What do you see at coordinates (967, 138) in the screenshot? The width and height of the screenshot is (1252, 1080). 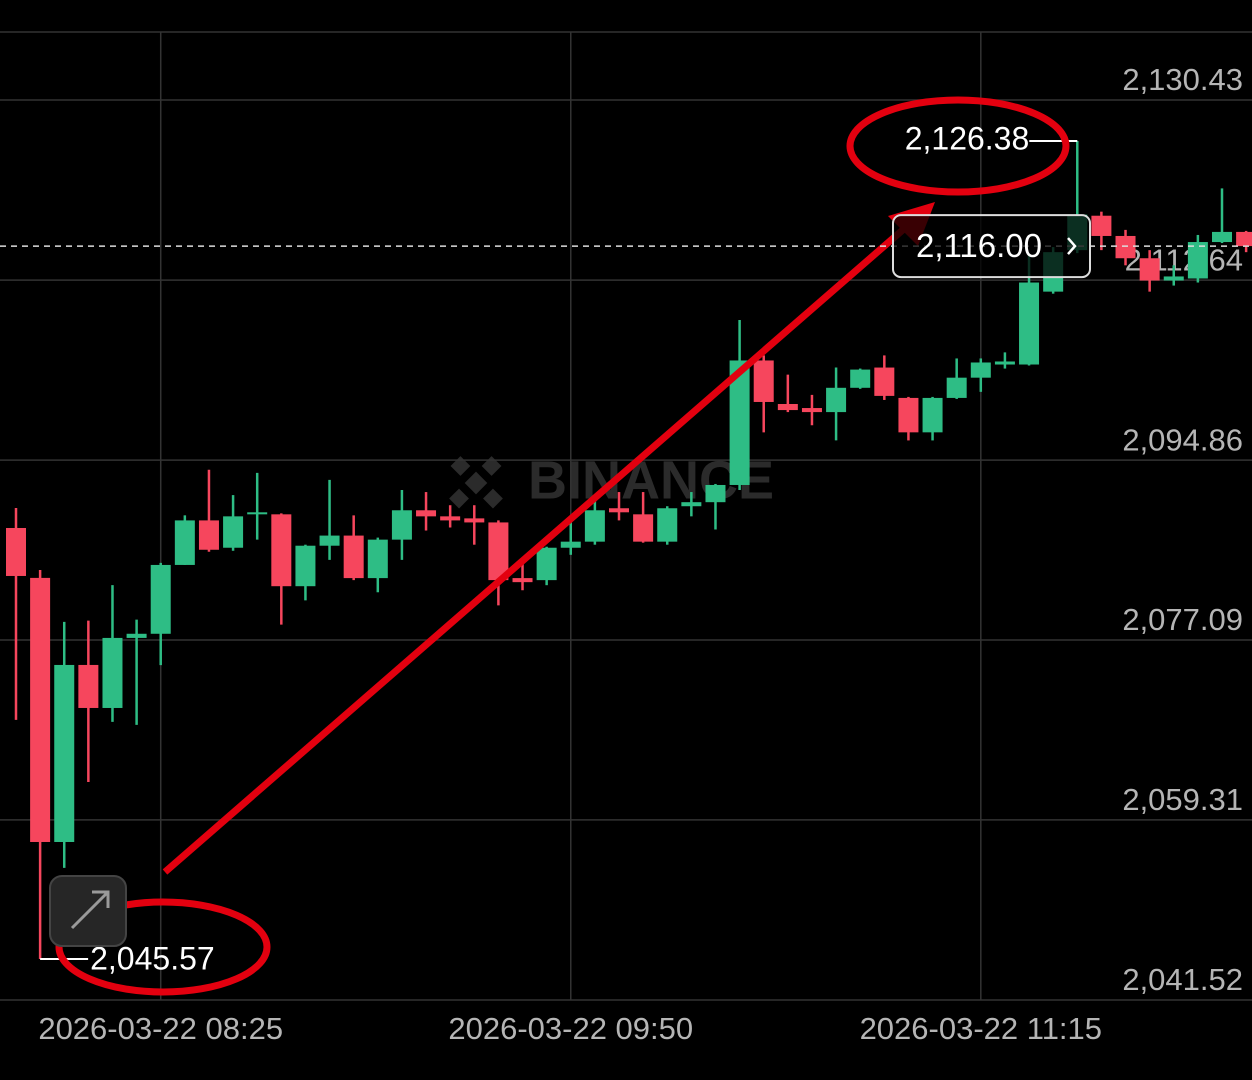 I see `annotation-label: 2,126.38` at bounding box center [967, 138].